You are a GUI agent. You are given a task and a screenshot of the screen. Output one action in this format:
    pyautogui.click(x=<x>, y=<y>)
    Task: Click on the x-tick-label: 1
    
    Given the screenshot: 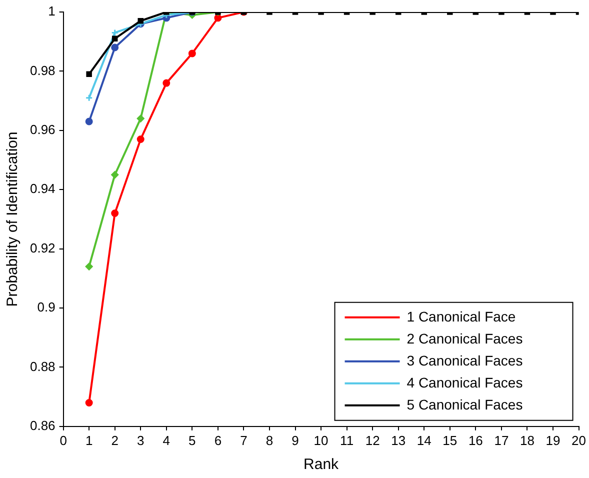 What is the action you would take?
    pyautogui.click(x=89, y=440)
    